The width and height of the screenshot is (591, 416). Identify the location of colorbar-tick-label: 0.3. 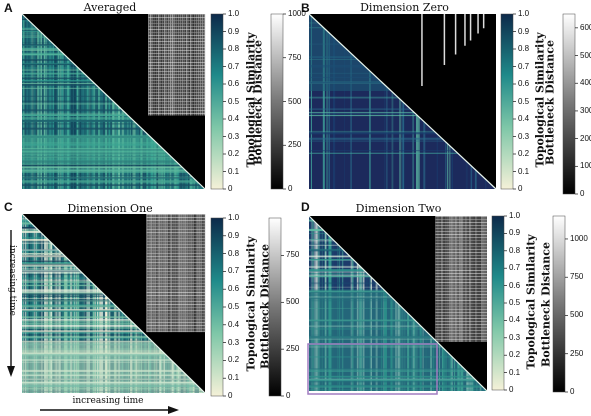
(234, 342).